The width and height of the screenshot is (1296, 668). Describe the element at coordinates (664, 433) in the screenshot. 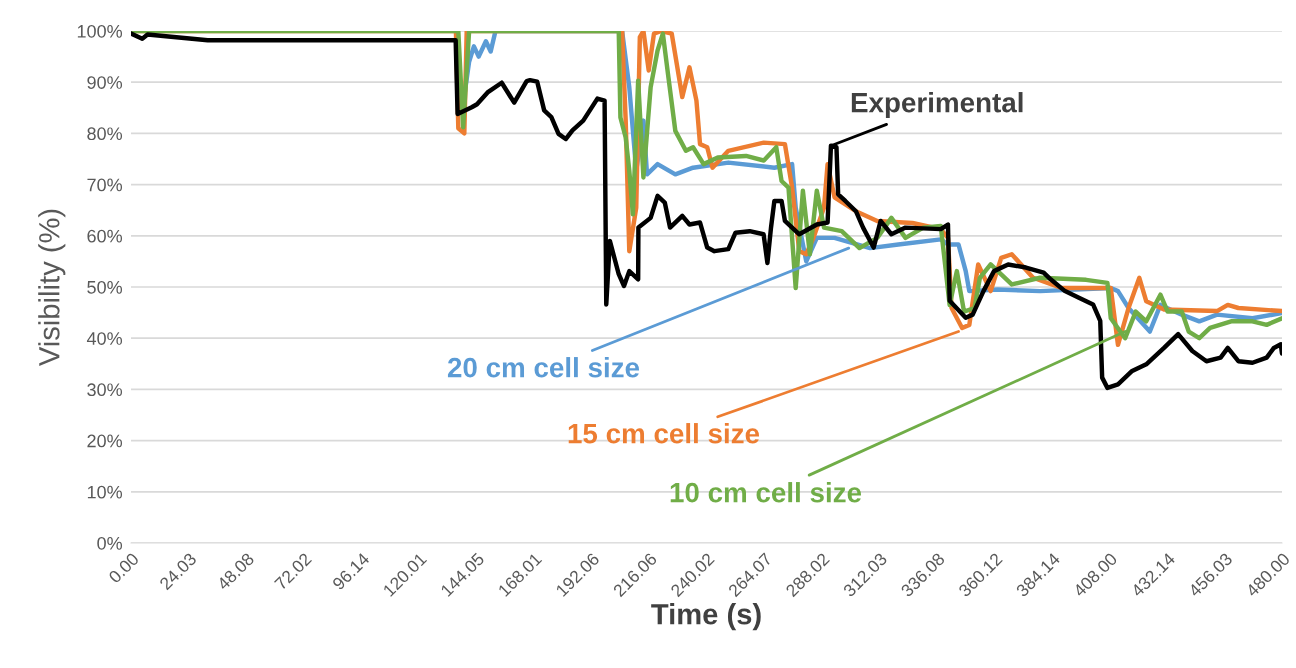

I see `annotation: 15 cm cell size` at that location.